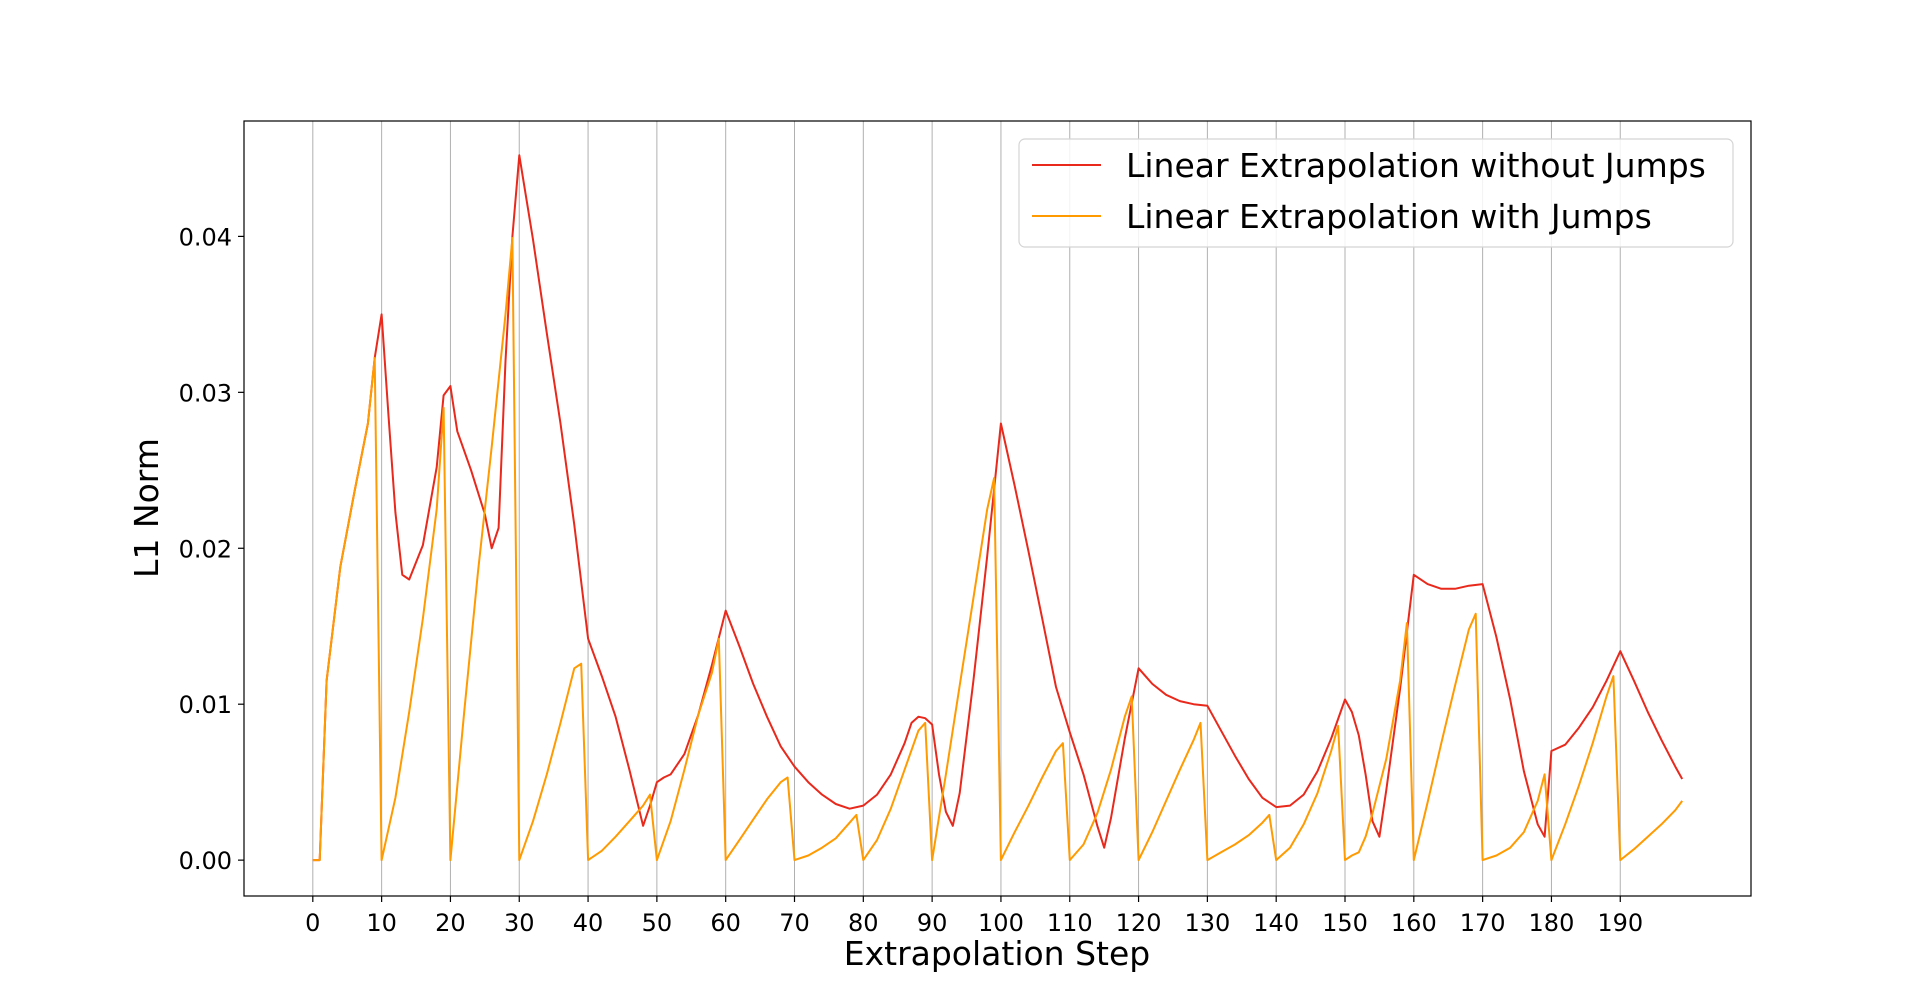 The height and width of the screenshot is (993, 1920). I want to click on x-tick-label: 20, so click(450, 923).